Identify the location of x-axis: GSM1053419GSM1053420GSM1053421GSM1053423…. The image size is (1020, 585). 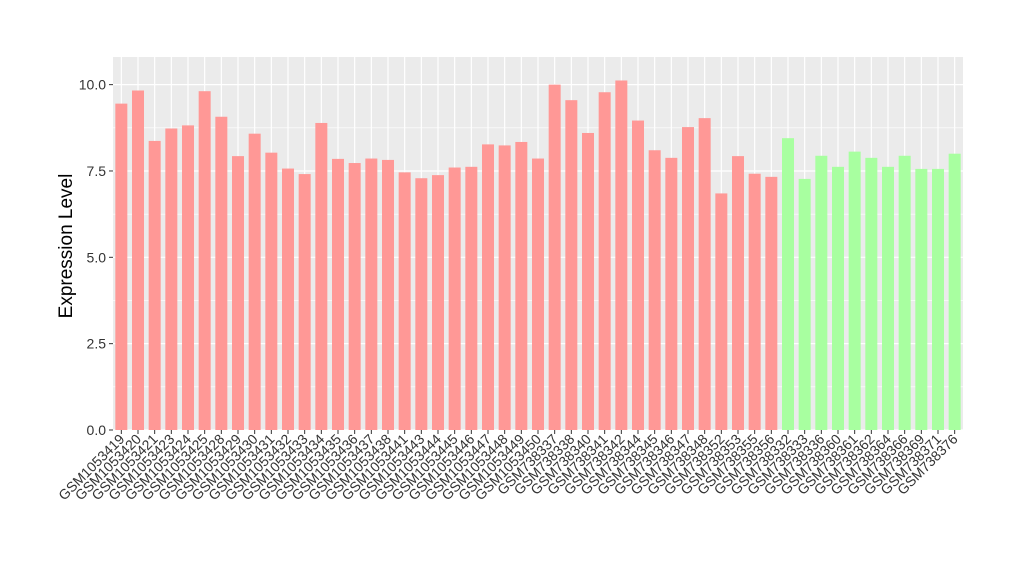
(508, 466).